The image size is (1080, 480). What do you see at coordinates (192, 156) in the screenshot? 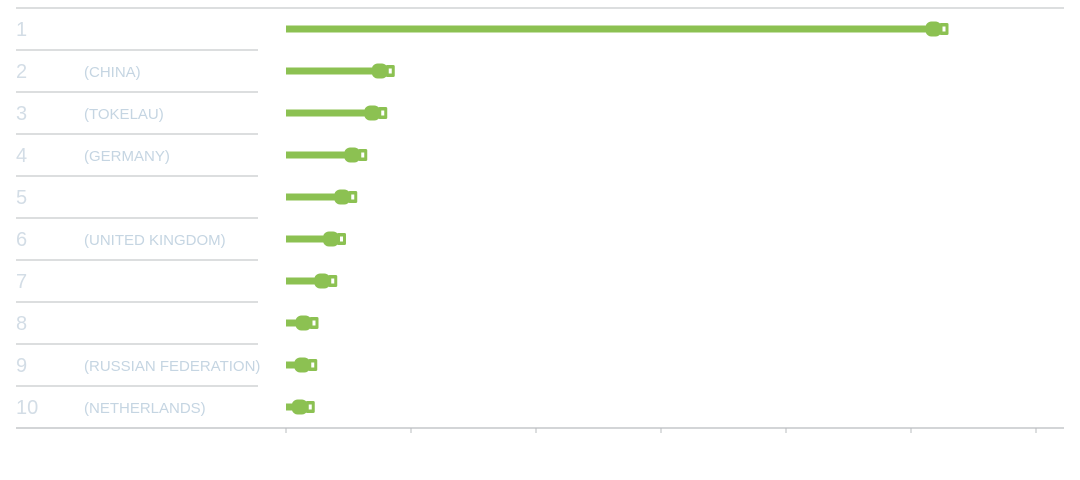
I see `chart-row: 4 (GERMANY)` at bounding box center [192, 156].